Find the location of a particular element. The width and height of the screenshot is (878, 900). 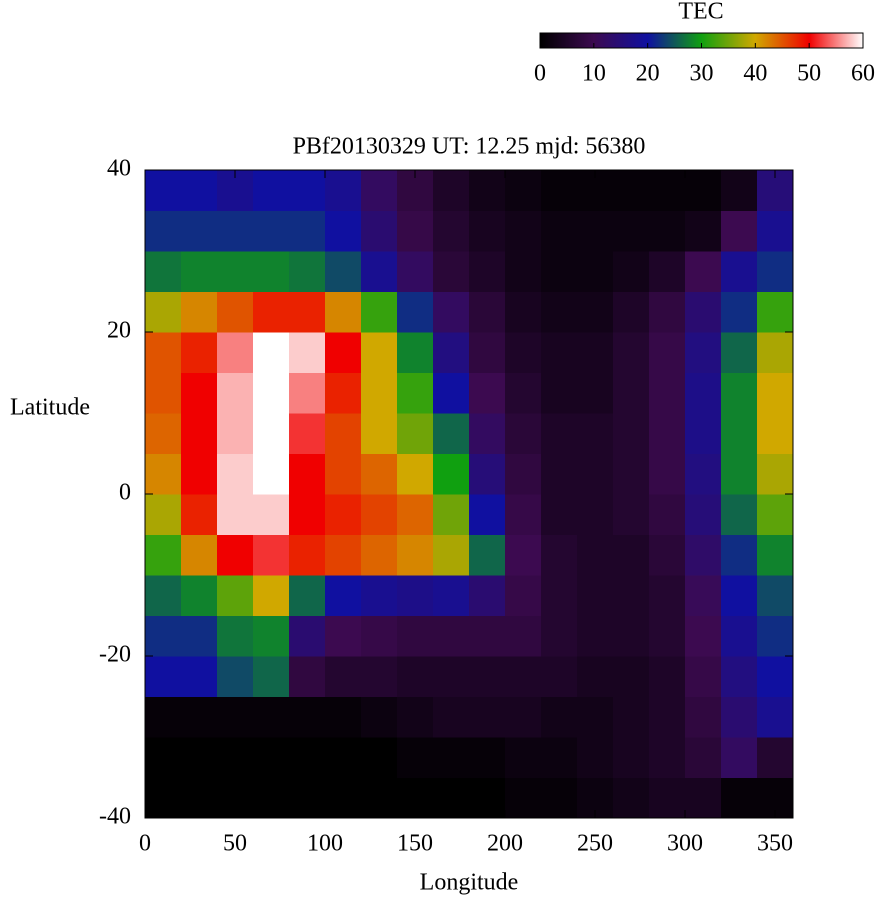

y-tick-label: 20 is located at coordinates (119, 331).